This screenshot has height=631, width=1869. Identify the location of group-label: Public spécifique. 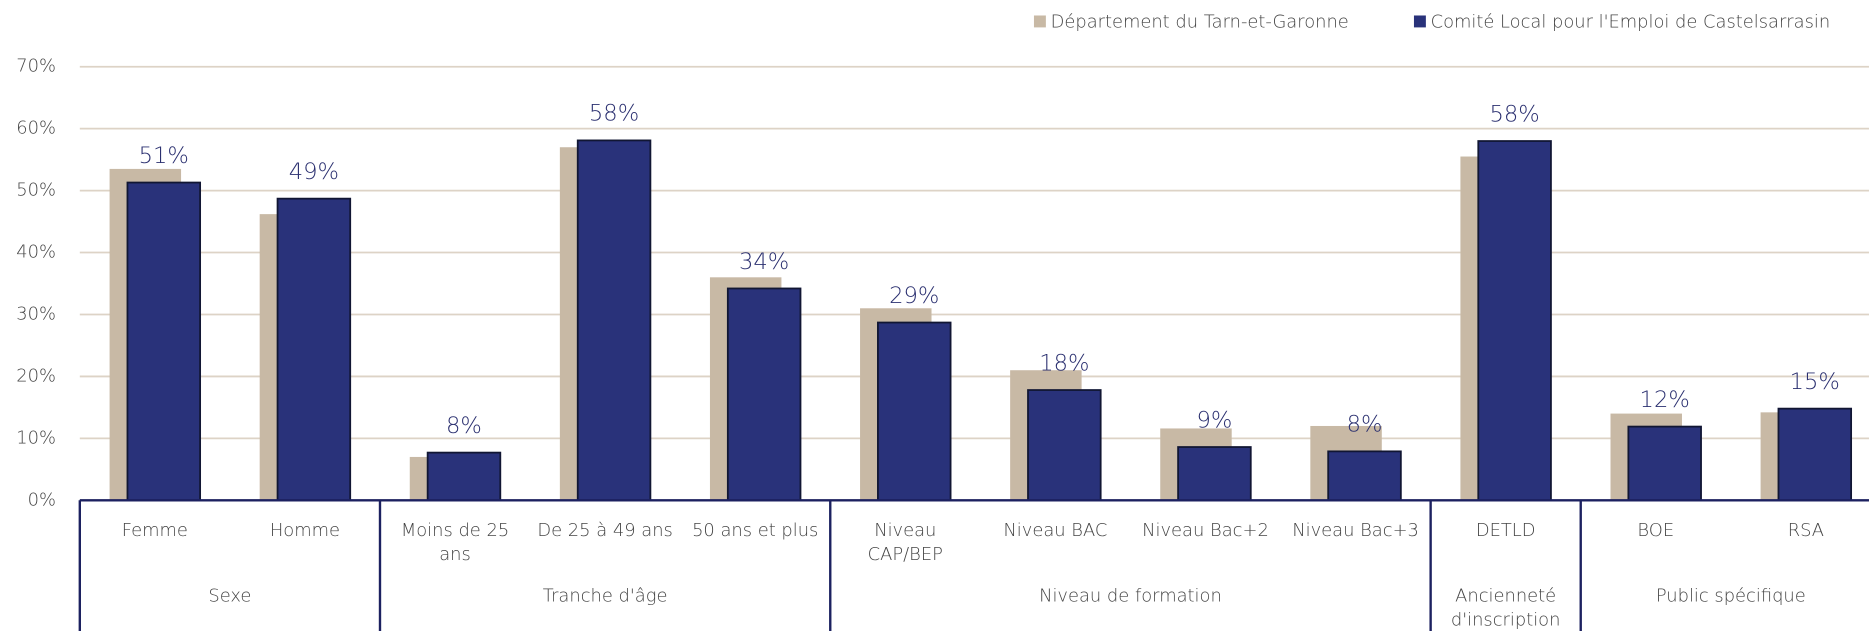
(1730, 595).